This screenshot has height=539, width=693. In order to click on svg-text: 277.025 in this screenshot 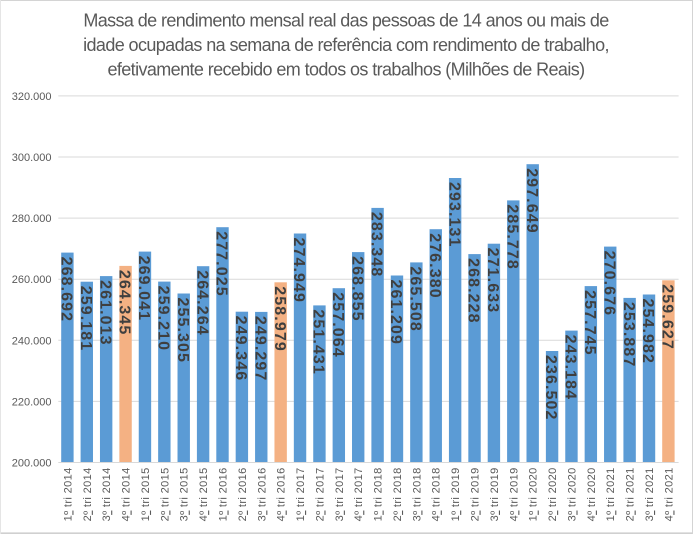, I will do `click(221, 264)`.